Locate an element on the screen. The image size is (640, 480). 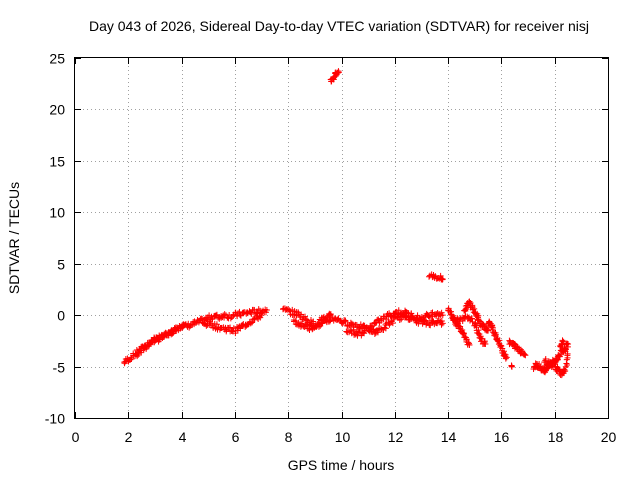
y-tick-label: 10 is located at coordinates (57, 213).